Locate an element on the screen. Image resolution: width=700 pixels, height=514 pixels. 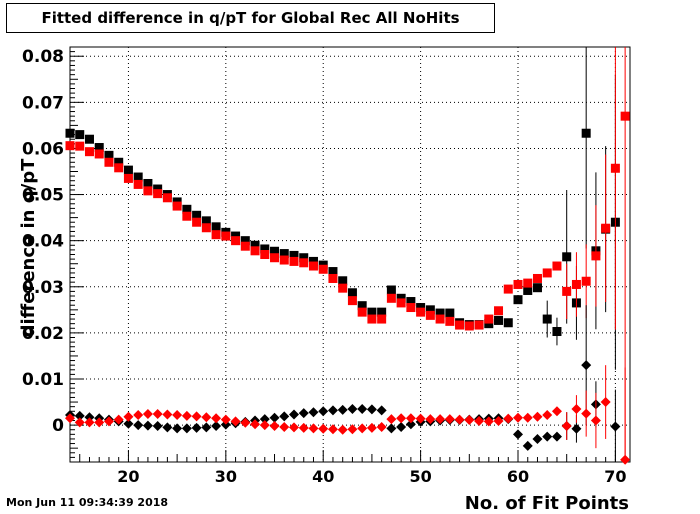
y-tick-label: 0.02 is located at coordinates (43, 334).